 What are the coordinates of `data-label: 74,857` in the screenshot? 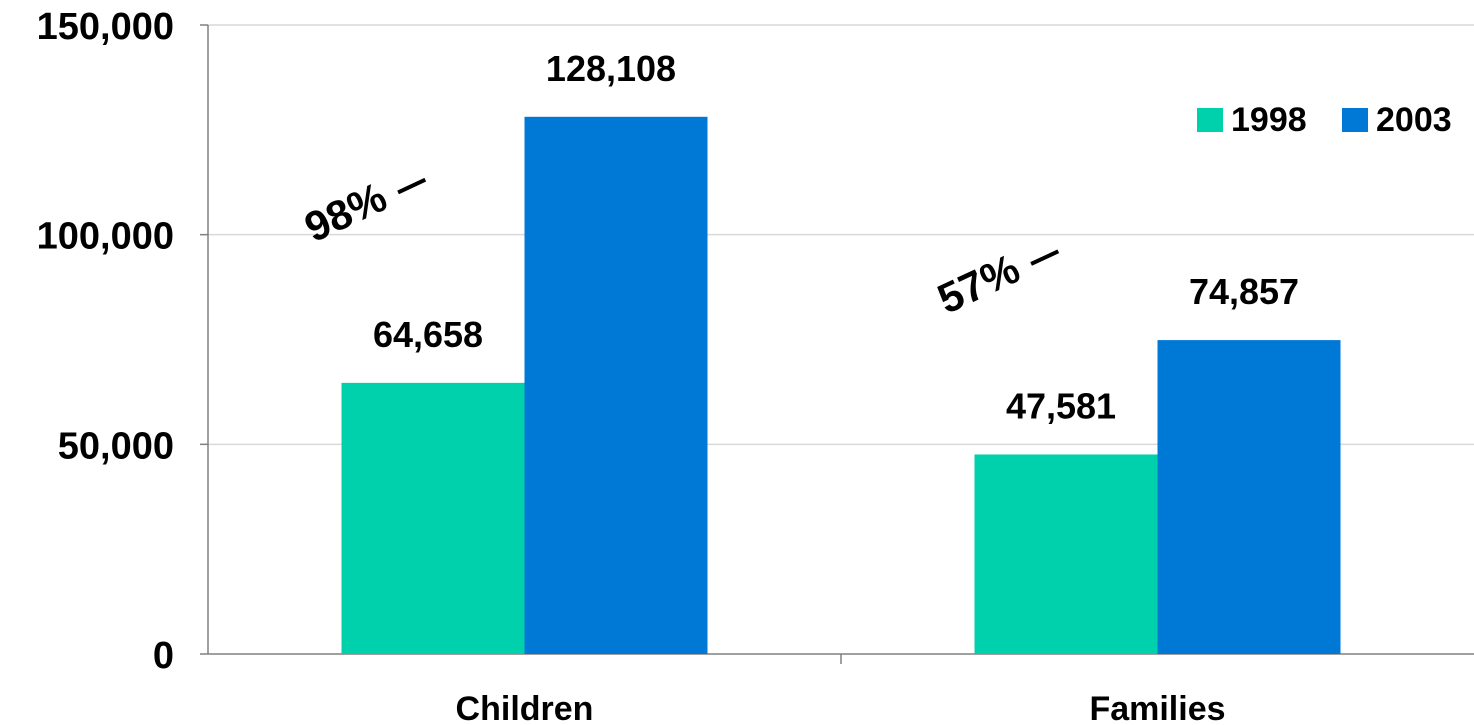 It's located at (1244, 291).